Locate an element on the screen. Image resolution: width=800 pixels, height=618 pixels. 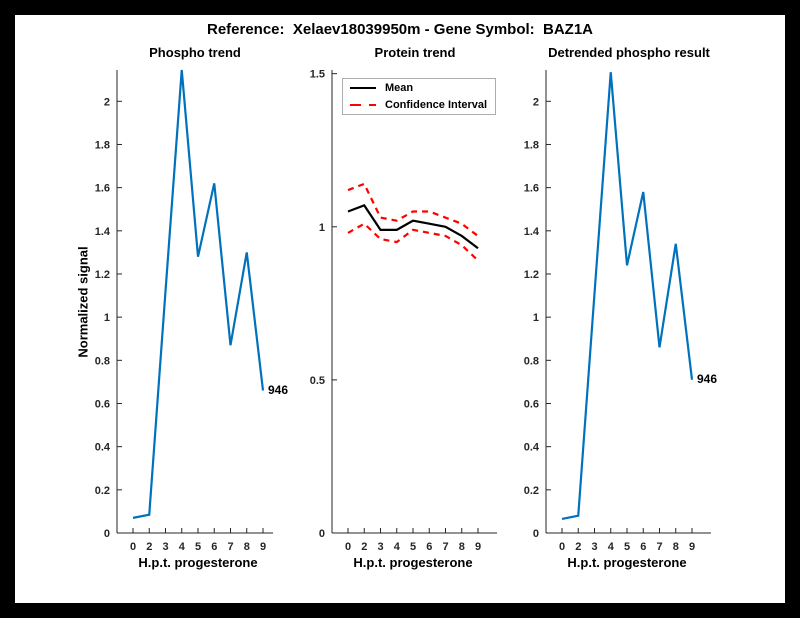
legend-item-confidence-interval: Confidence Interval is located at coordinates (422, 105).